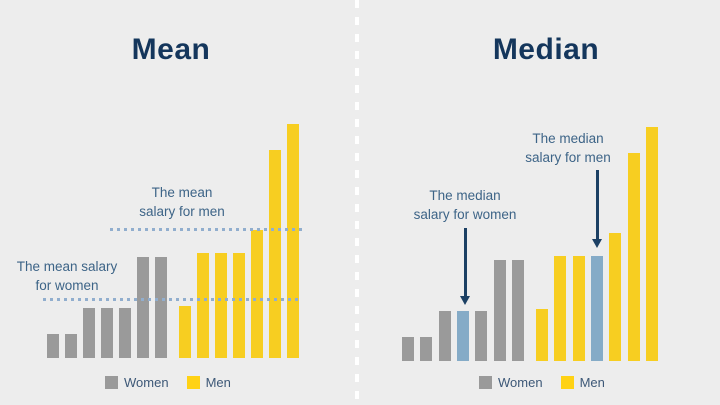 The width and height of the screenshot is (720, 405). Describe the element at coordinates (67, 285) in the screenshot. I see `annotation-line: for women` at that location.